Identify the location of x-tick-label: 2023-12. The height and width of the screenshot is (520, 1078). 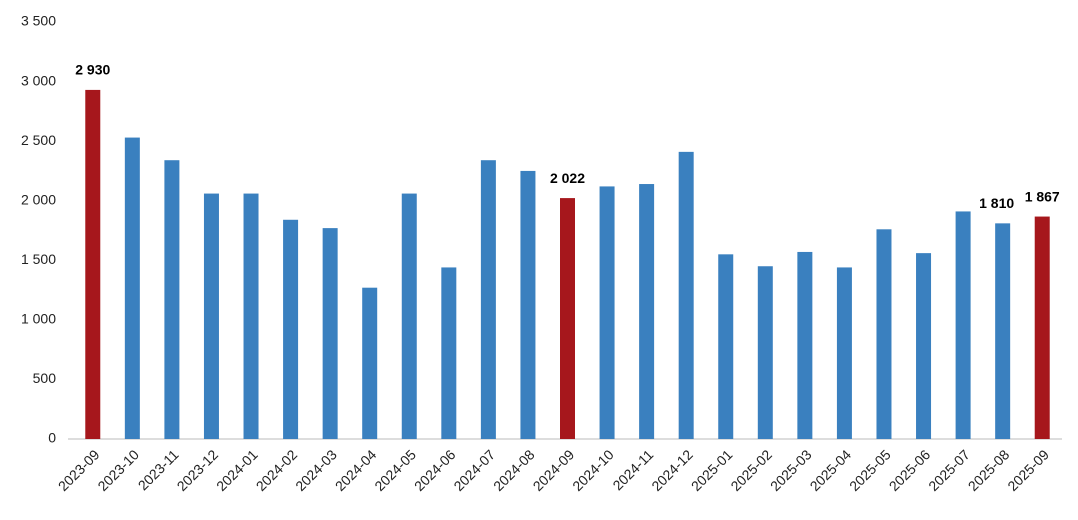
(198, 470).